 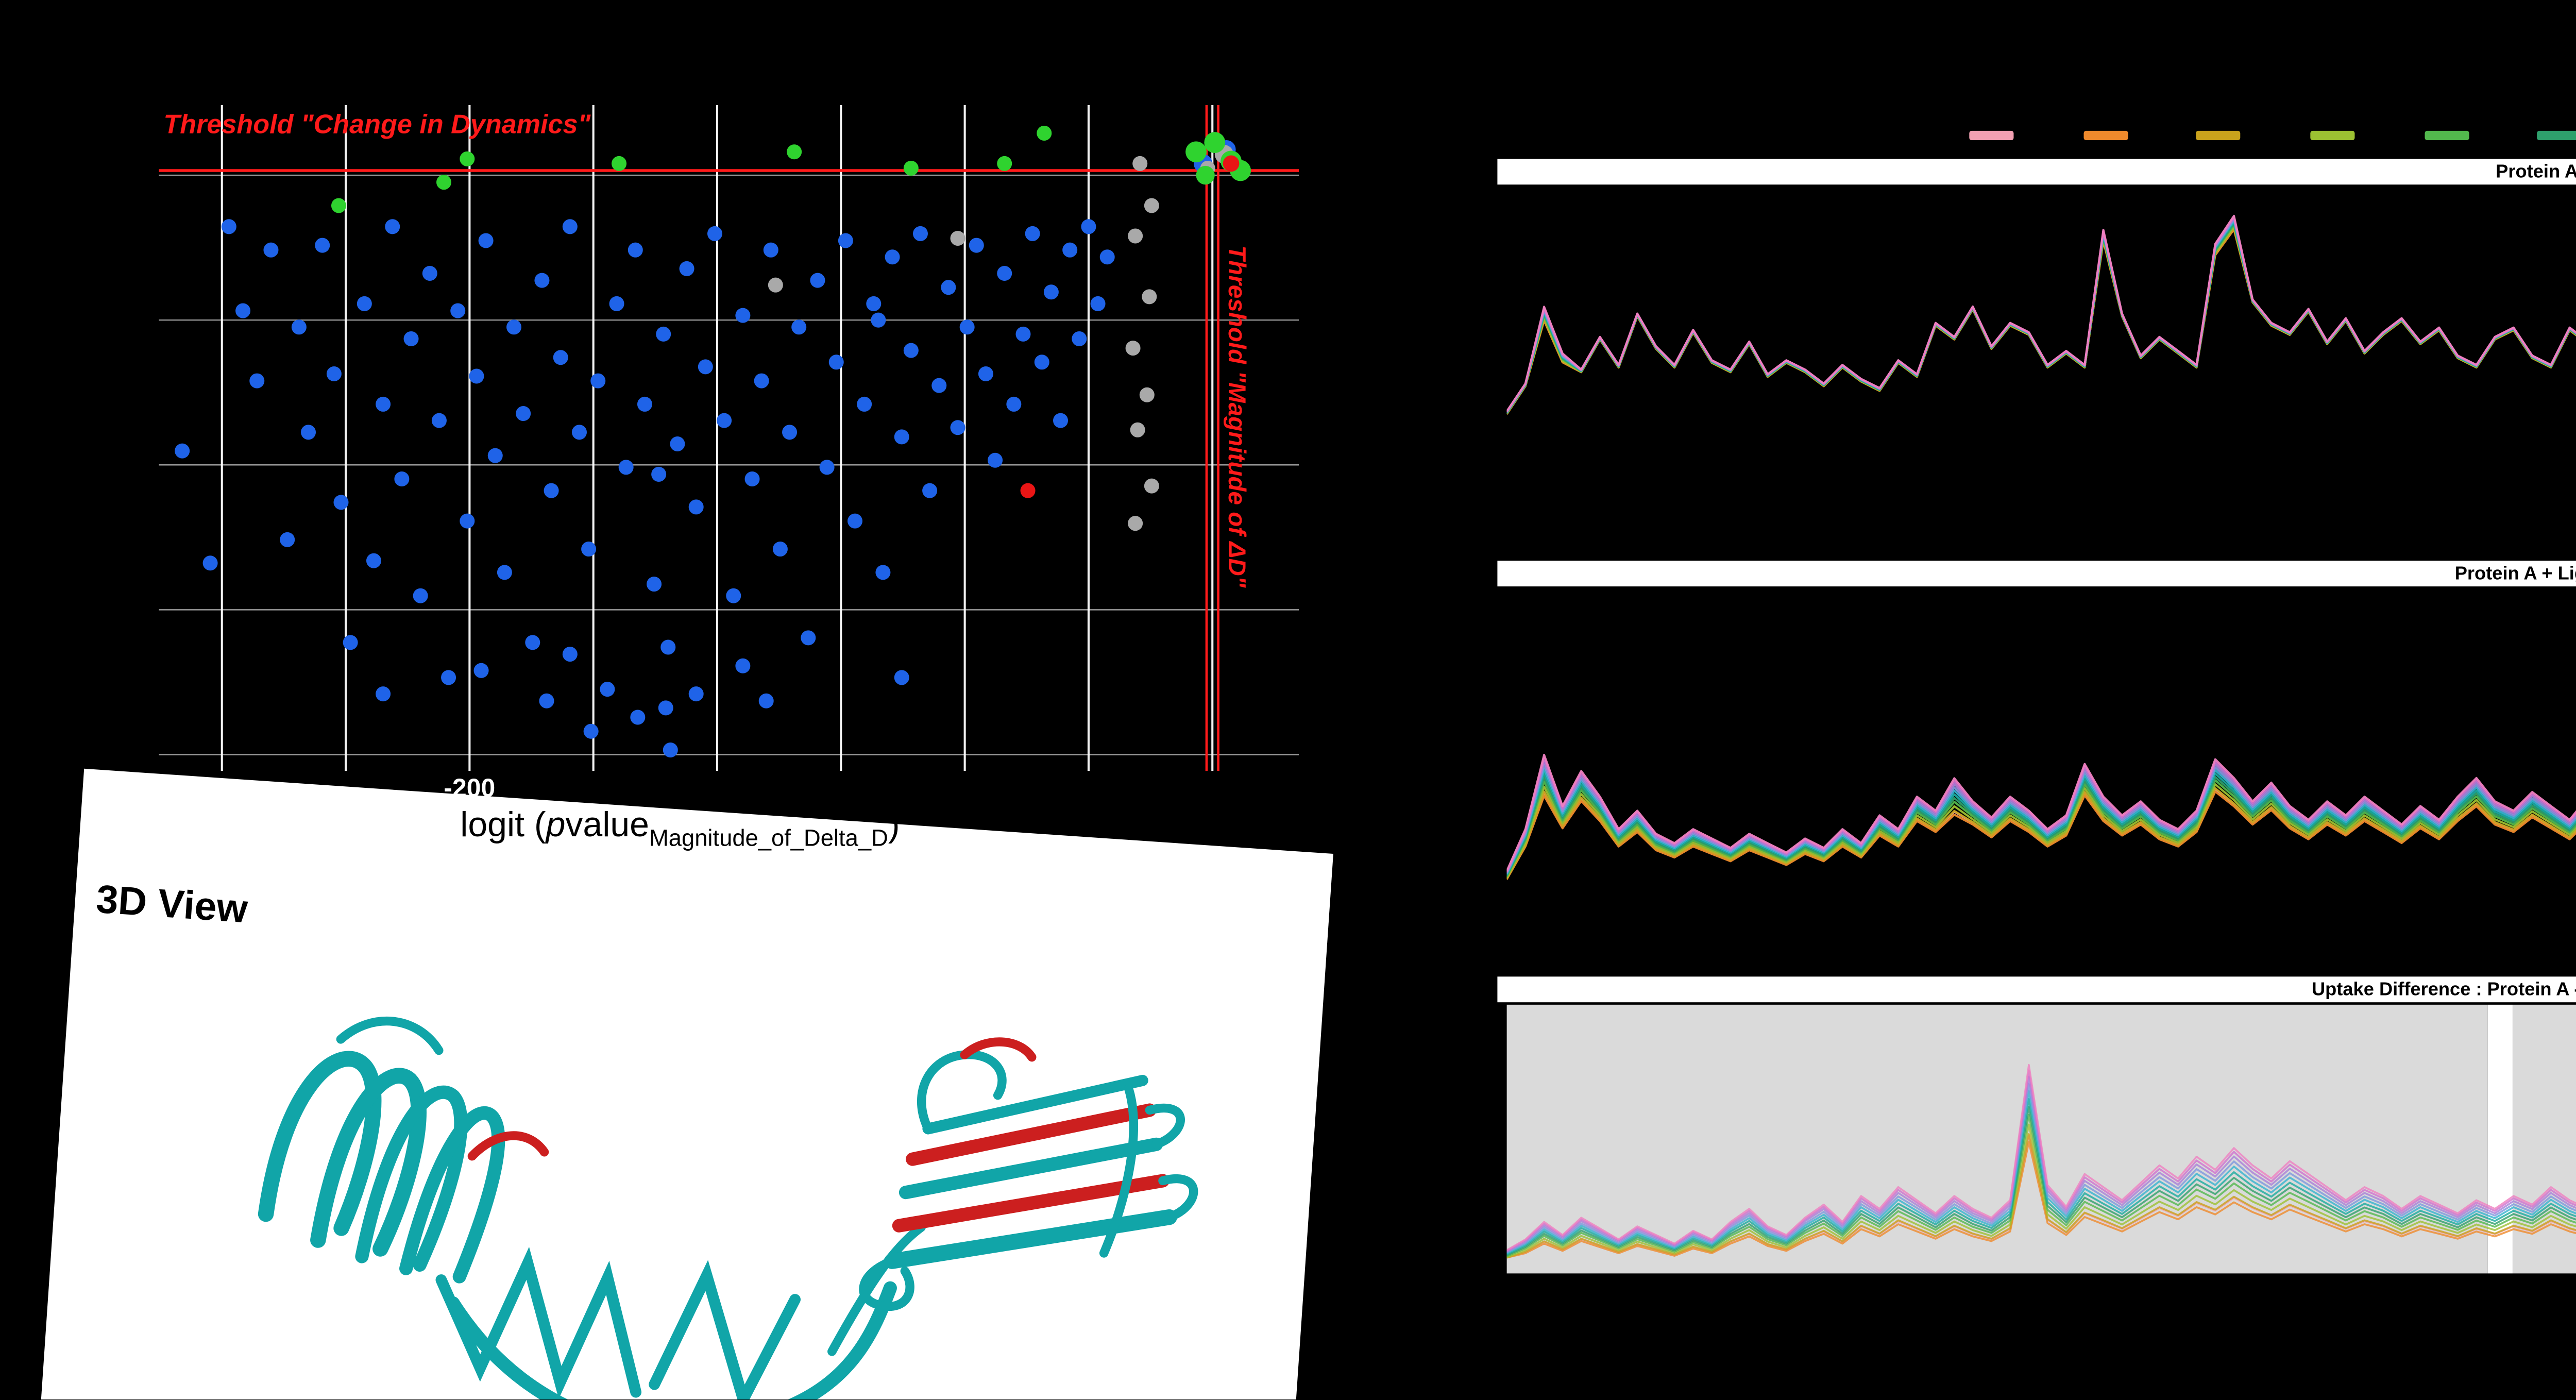 I want to click on x-axis-label-body: value, so click(x=607, y=826).